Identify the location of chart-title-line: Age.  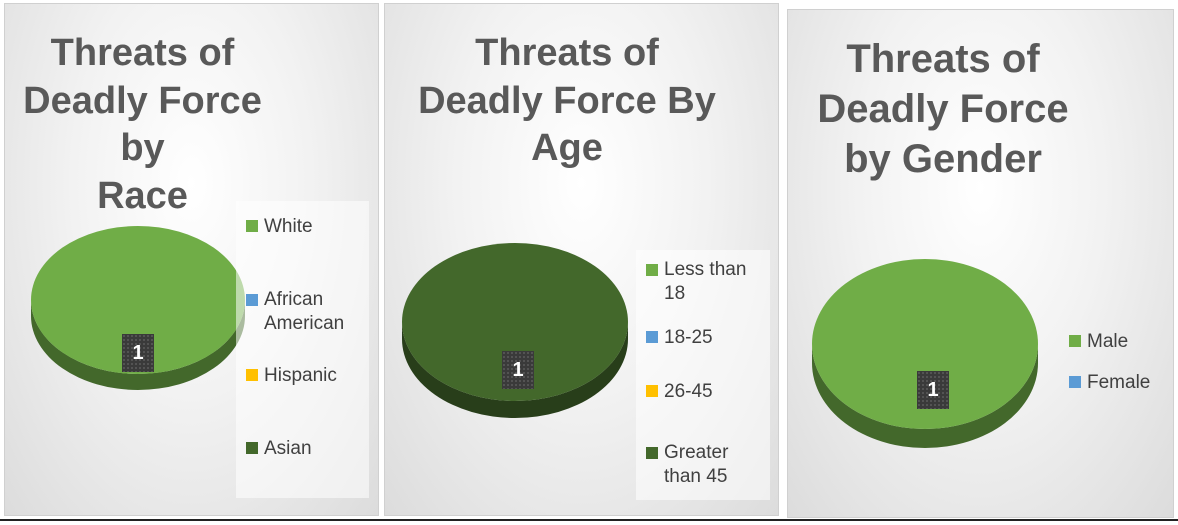
(567, 148).